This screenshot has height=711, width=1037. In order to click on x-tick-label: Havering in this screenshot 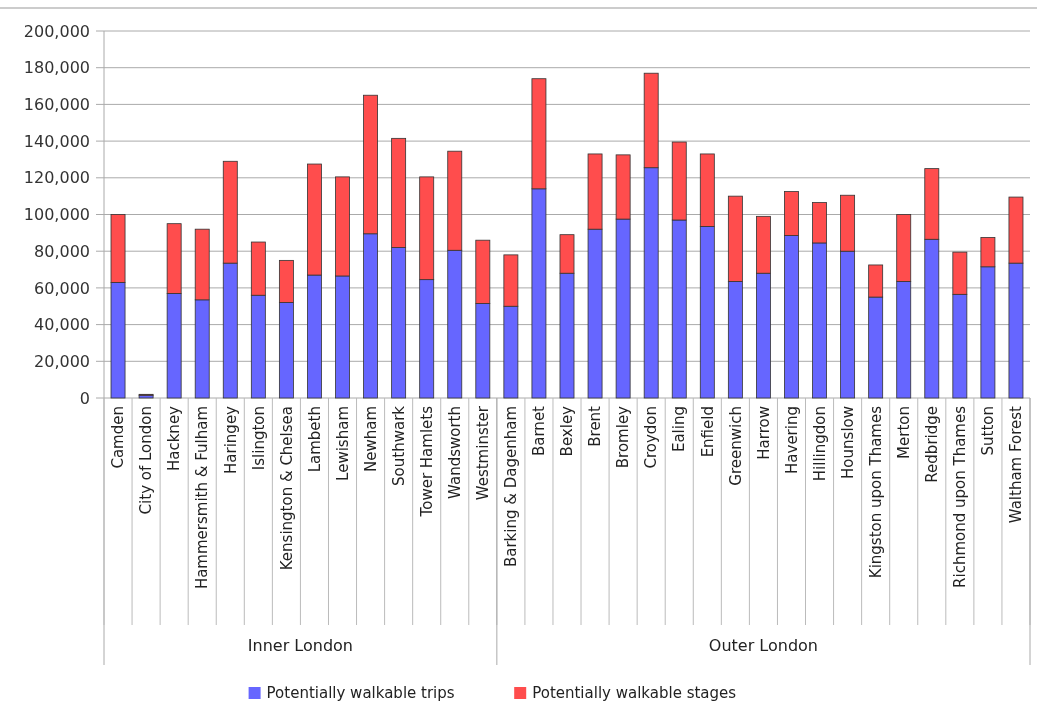, I will do `click(791, 440)`.